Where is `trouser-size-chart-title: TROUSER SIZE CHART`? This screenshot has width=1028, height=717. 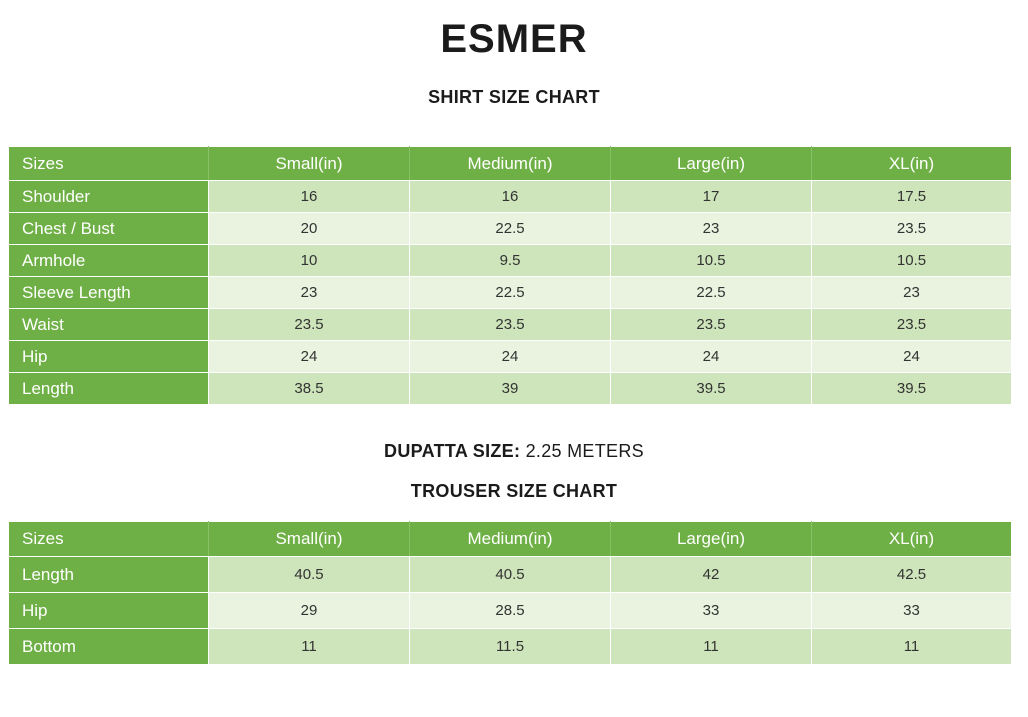 trouser-size-chart-title: TROUSER SIZE CHART is located at coordinates (514, 491).